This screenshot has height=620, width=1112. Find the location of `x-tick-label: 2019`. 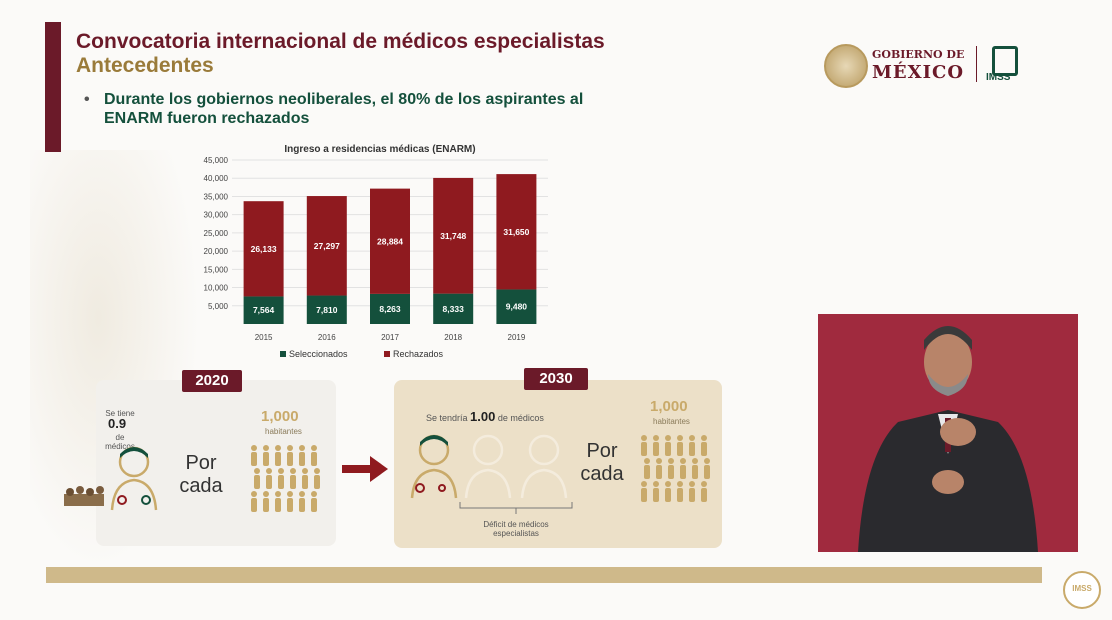

x-tick-label: 2019 is located at coordinates (517, 337).